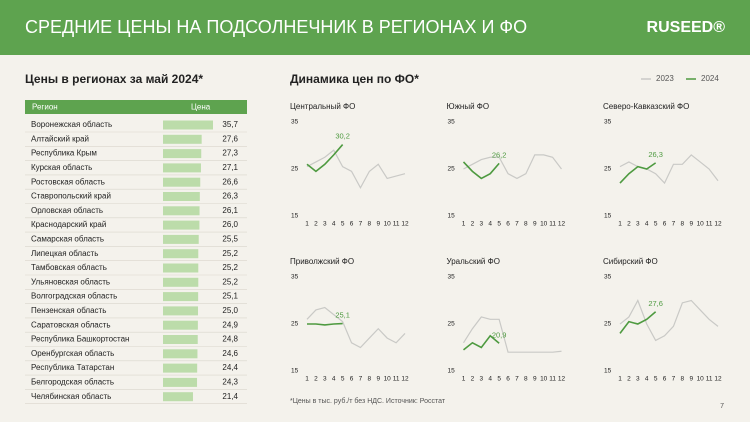  Describe the element at coordinates (334, 379) in the screenshot. I see `x-tick-label: 4` at that location.